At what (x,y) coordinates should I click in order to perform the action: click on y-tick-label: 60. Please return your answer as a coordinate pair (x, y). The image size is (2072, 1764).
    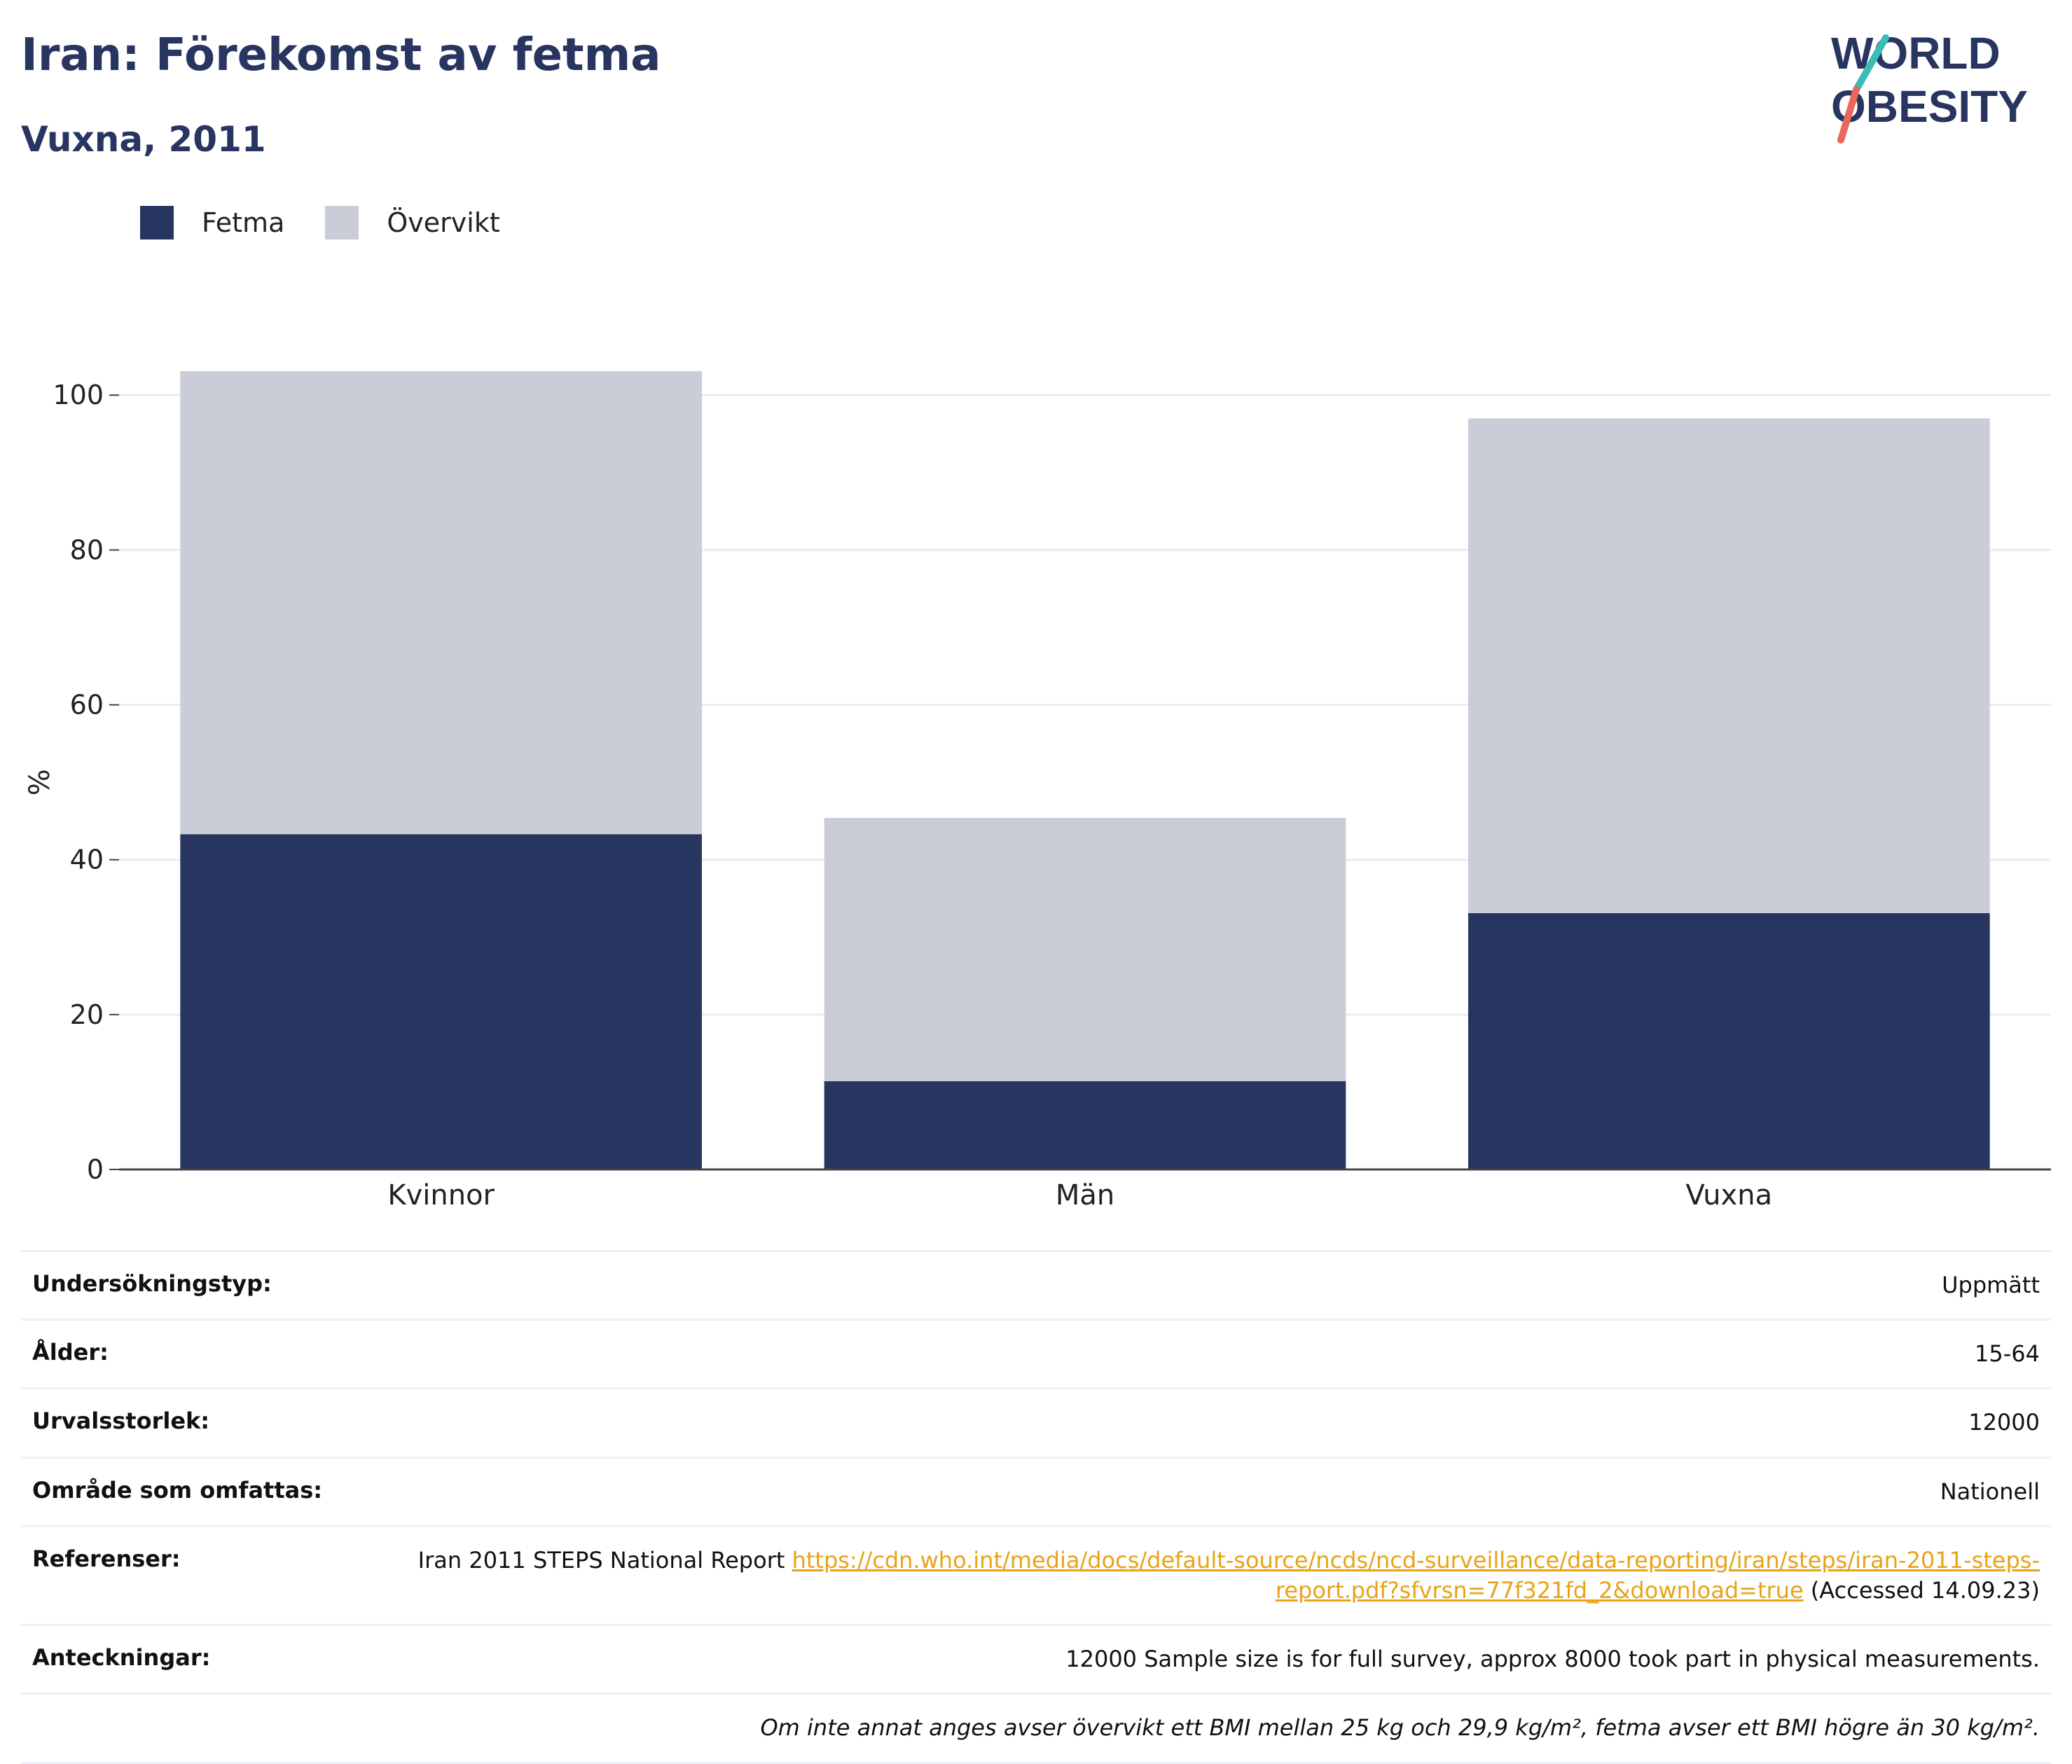
    Looking at the image, I should click on (87, 705).